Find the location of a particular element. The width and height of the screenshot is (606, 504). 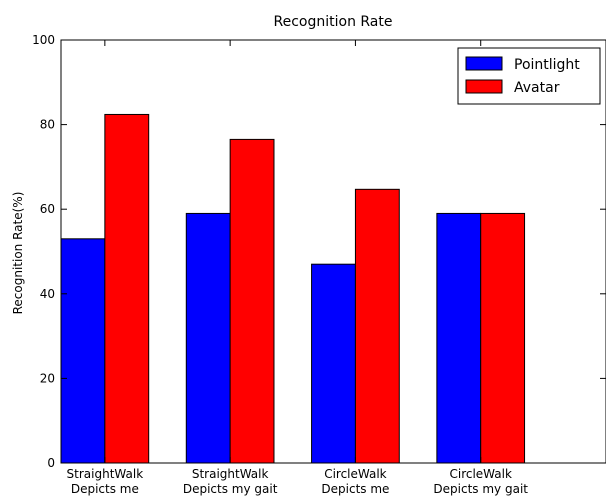

legend-swatch-avatar is located at coordinates (484, 86).